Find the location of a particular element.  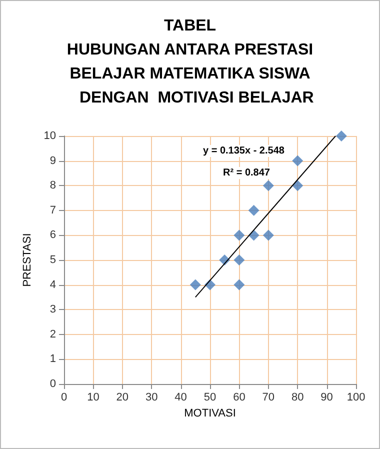

x-tick-label: 70 is located at coordinates (268, 398).